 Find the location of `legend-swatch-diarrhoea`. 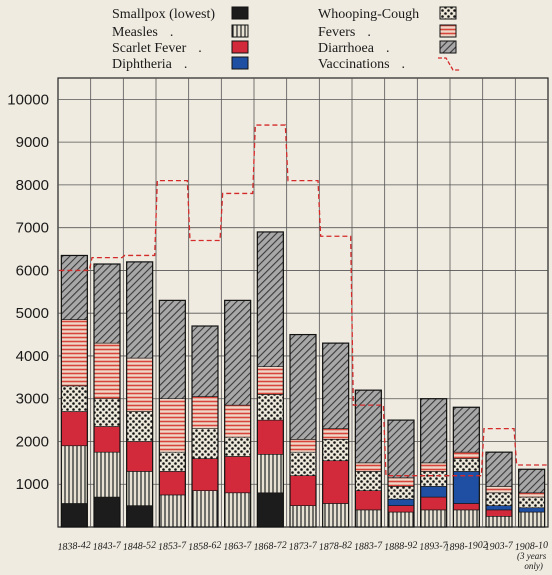

legend-swatch-diarrhoea is located at coordinates (448, 47).